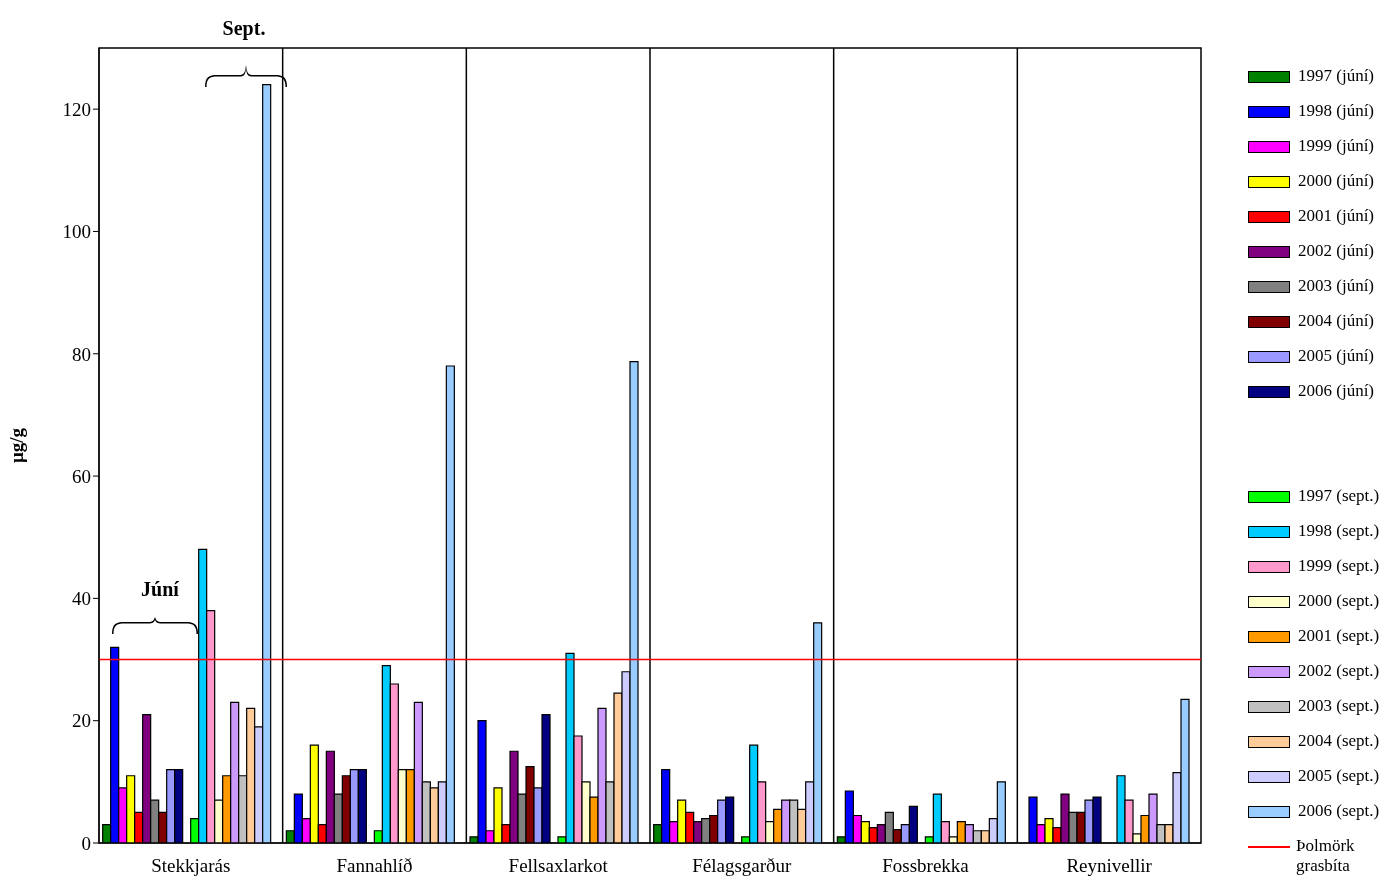 The height and width of the screenshot is (894, 1394). I want to click on legend-label: 2004 (sept.), so click(1339, 741).